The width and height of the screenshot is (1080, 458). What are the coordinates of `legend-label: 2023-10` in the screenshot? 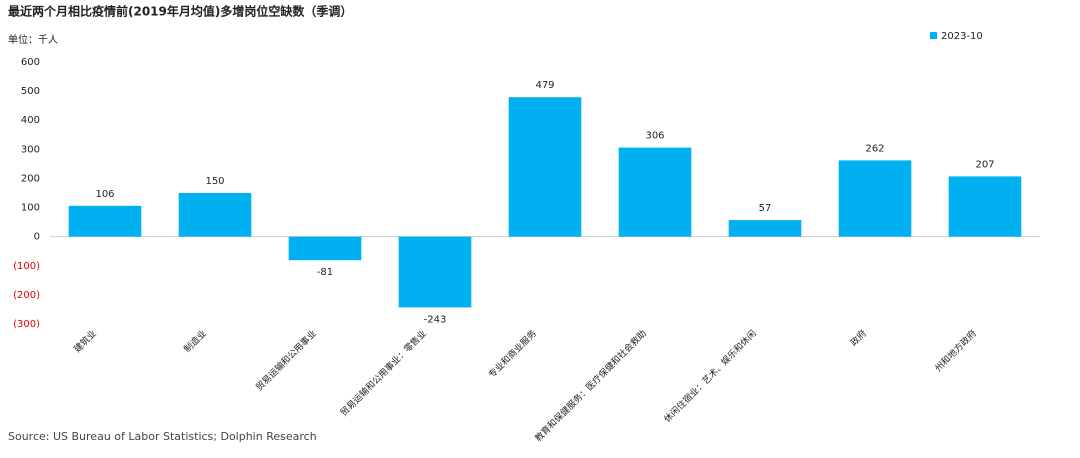 It's located at (962, 36).